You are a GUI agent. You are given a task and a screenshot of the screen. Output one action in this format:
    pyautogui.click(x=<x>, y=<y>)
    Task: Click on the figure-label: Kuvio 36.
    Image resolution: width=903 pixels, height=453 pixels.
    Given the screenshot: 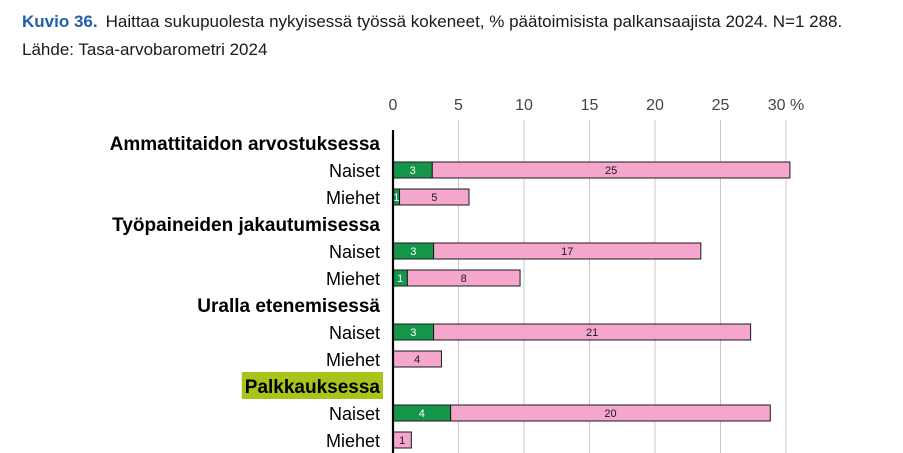 What is the action you would take?
    pyautogui.click(x=60, y=21)
    